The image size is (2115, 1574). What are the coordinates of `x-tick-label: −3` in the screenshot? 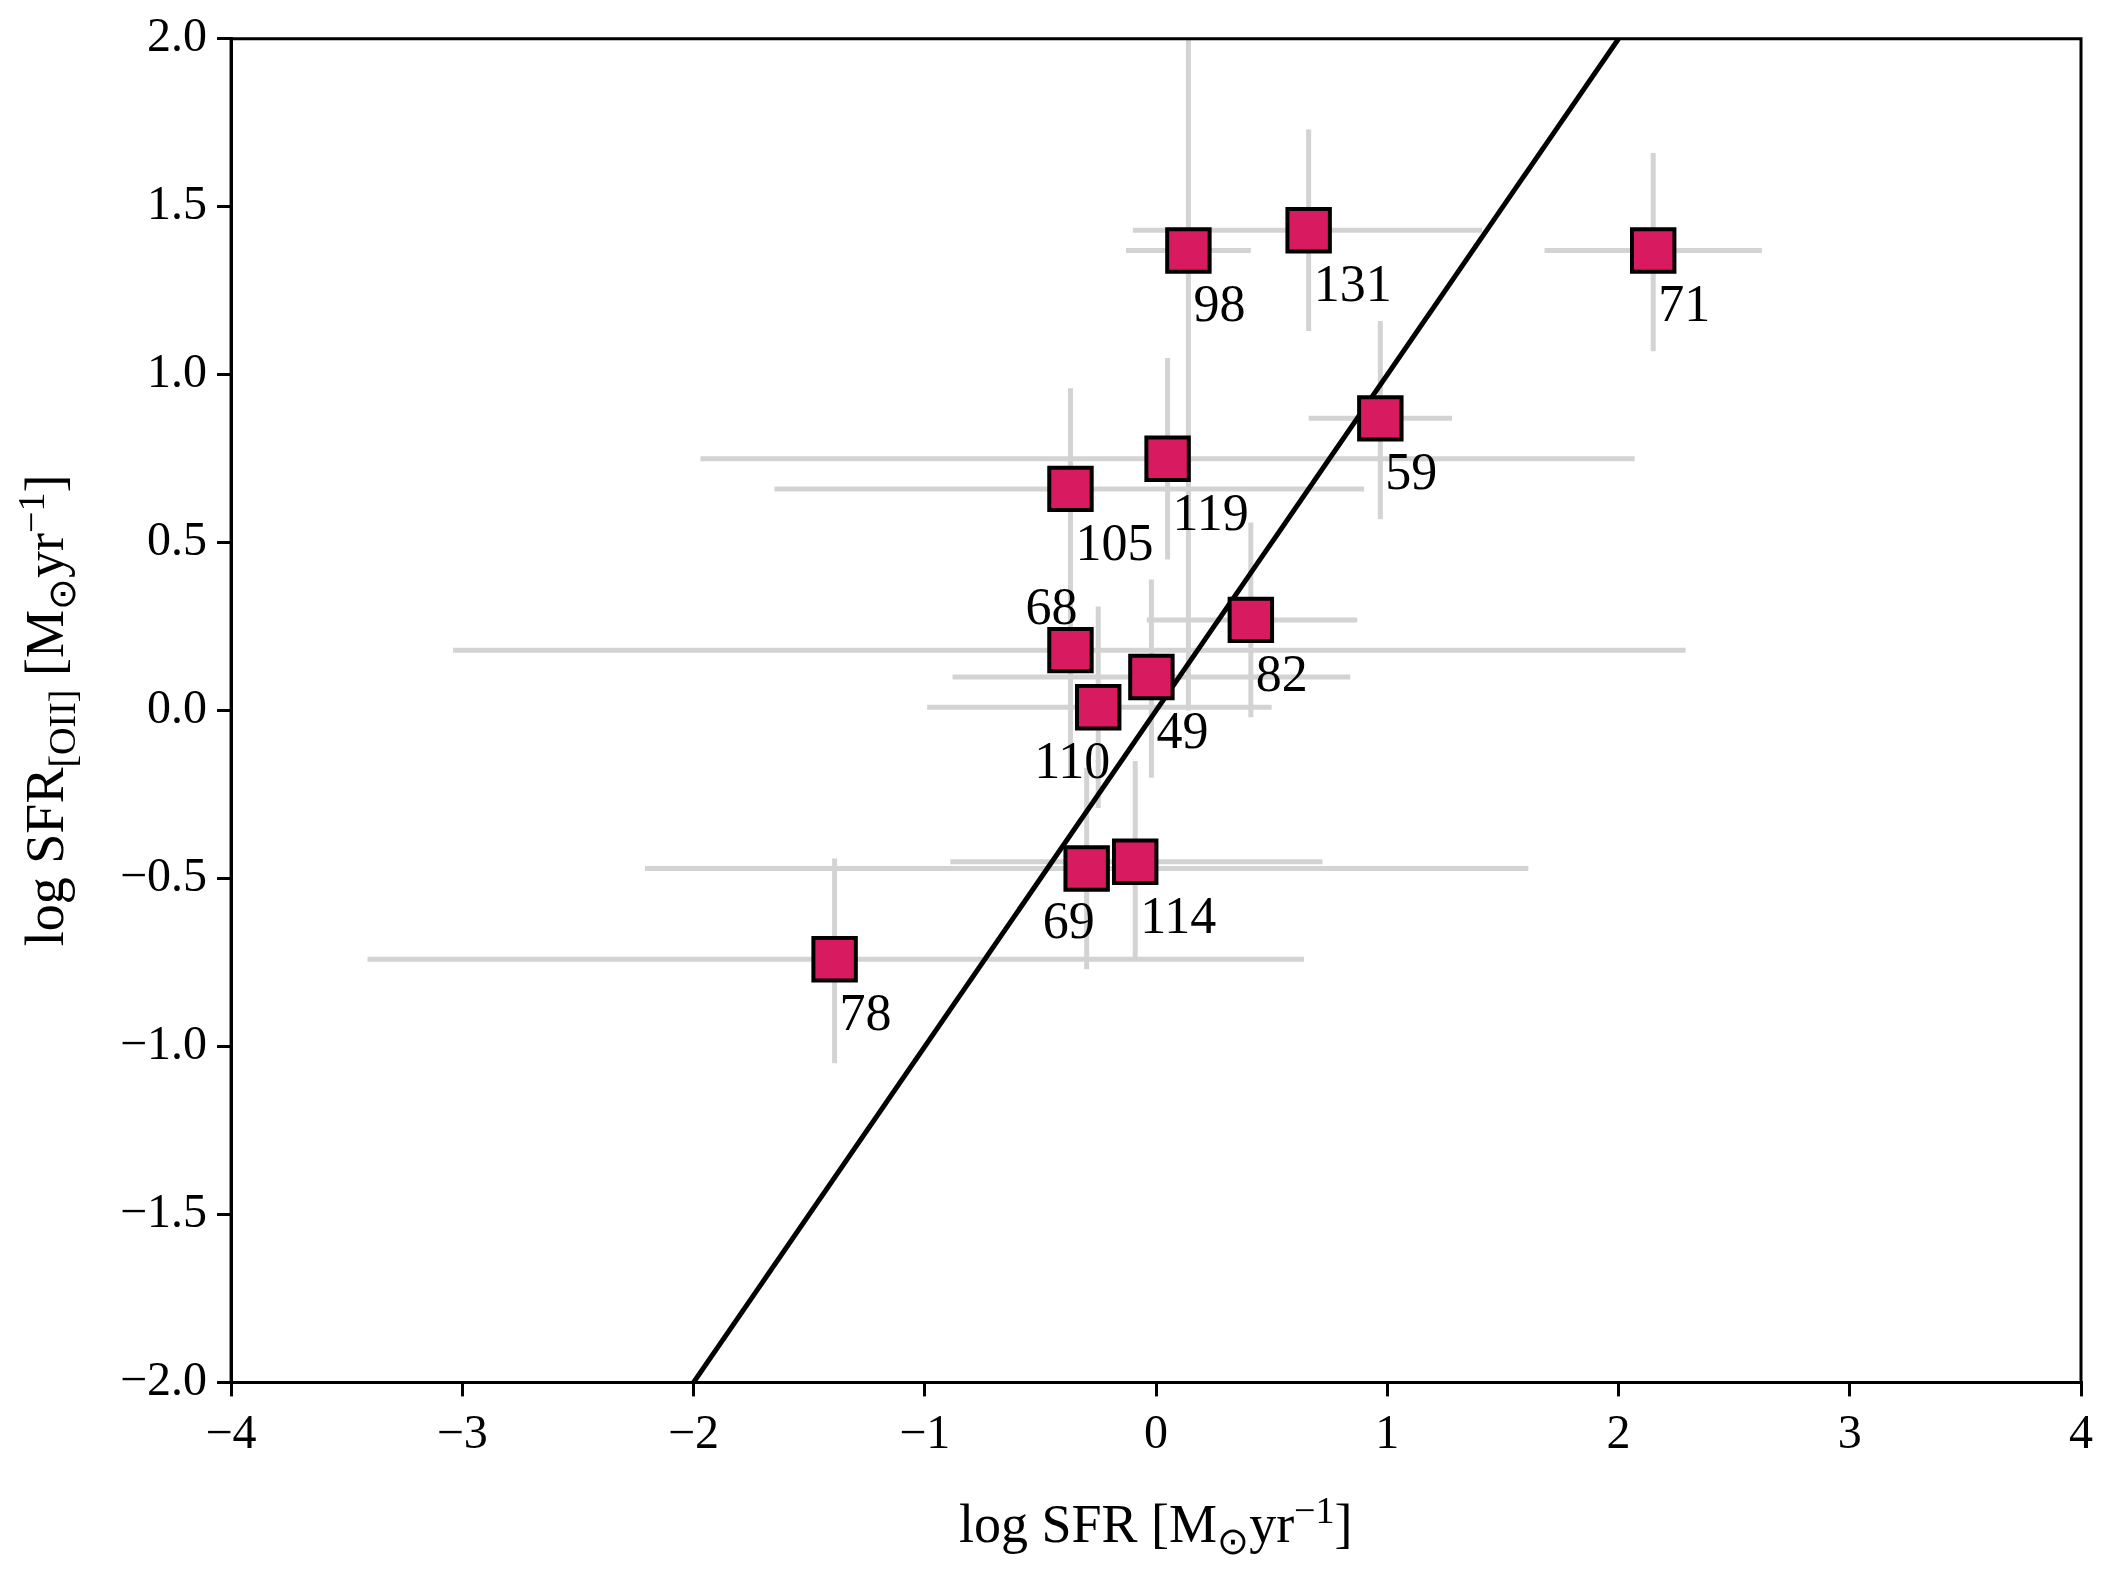 It's located at (462, 1431).